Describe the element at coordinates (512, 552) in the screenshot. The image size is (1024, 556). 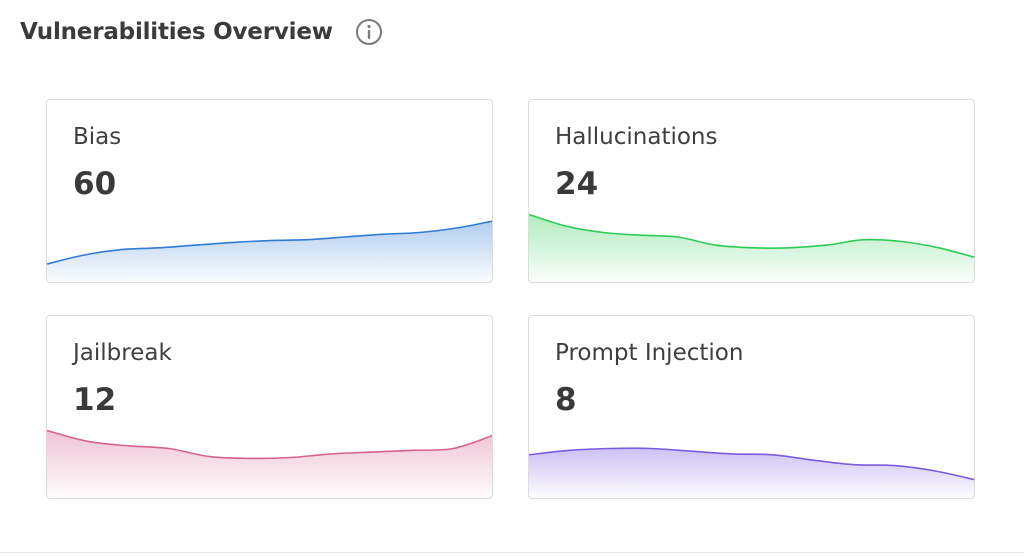
I see `divider` at that location.